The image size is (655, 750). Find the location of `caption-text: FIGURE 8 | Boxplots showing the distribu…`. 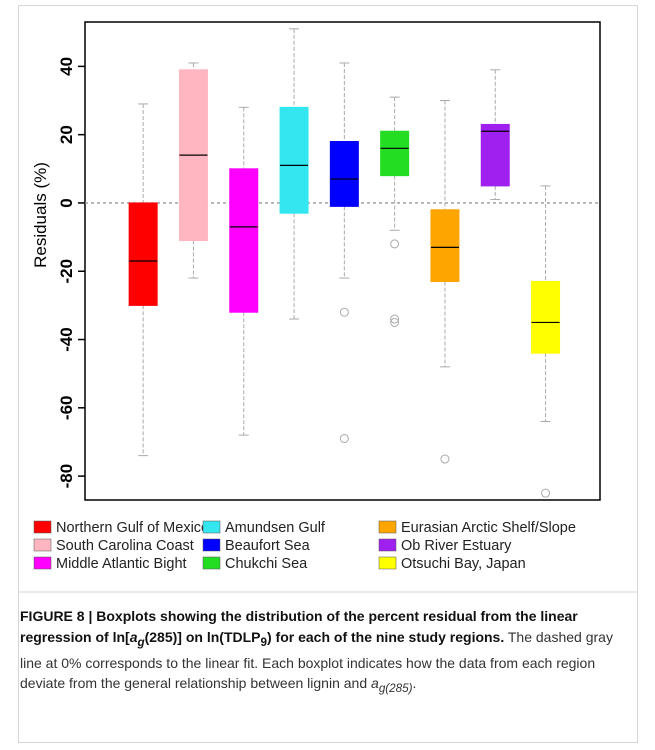

caption-text: FIGURE 8 | Boxplots showing the distribu… is located at coordinates (299, 626).